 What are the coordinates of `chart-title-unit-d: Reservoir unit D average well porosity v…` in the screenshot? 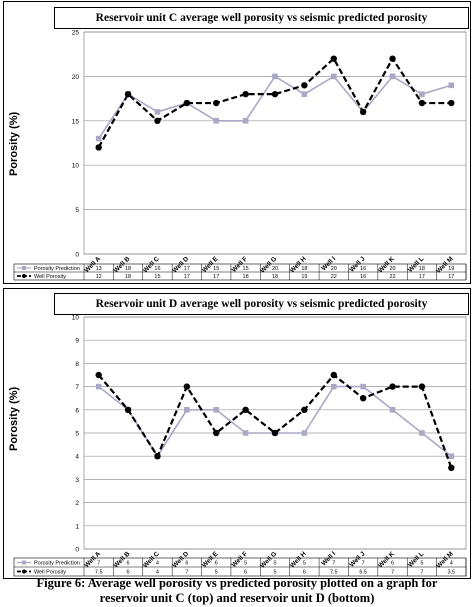 It's located at (261, 304).